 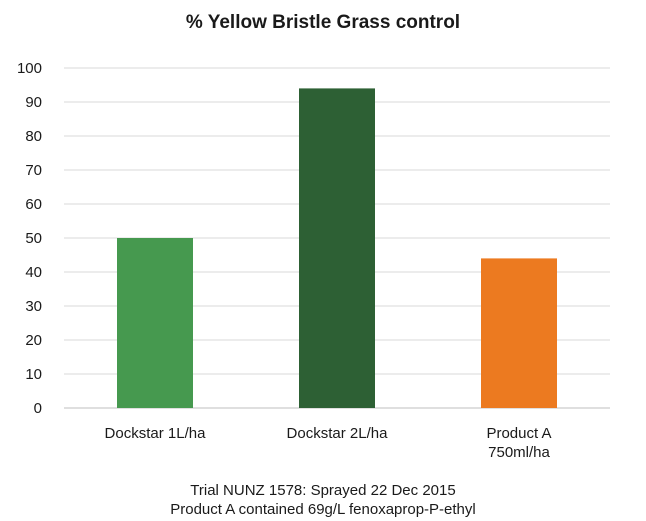 What do you see at coordinates (38, 408) in the screenshot?
I see `y-tick-label: 0` at bounding box center [38, 408].